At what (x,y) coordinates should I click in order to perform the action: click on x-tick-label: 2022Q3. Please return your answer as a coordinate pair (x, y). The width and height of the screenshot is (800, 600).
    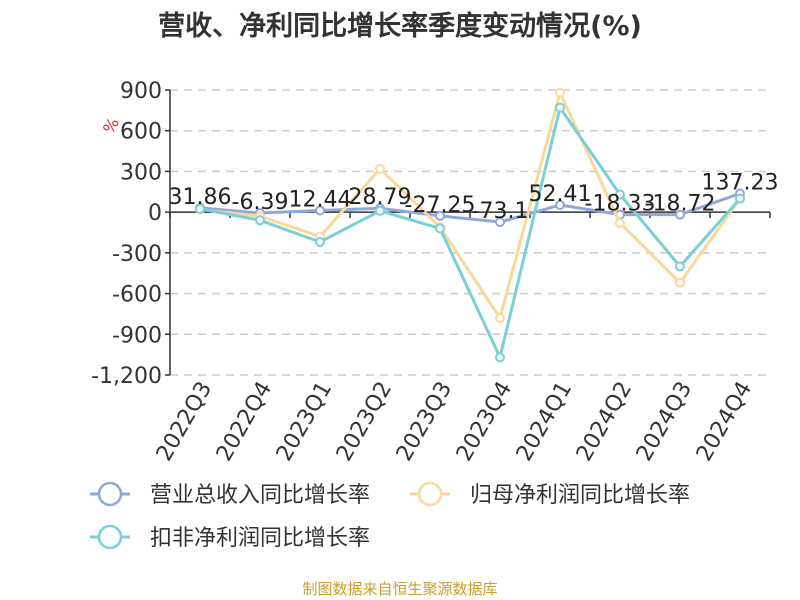
    Looking at the image, I should click on (184, 422).